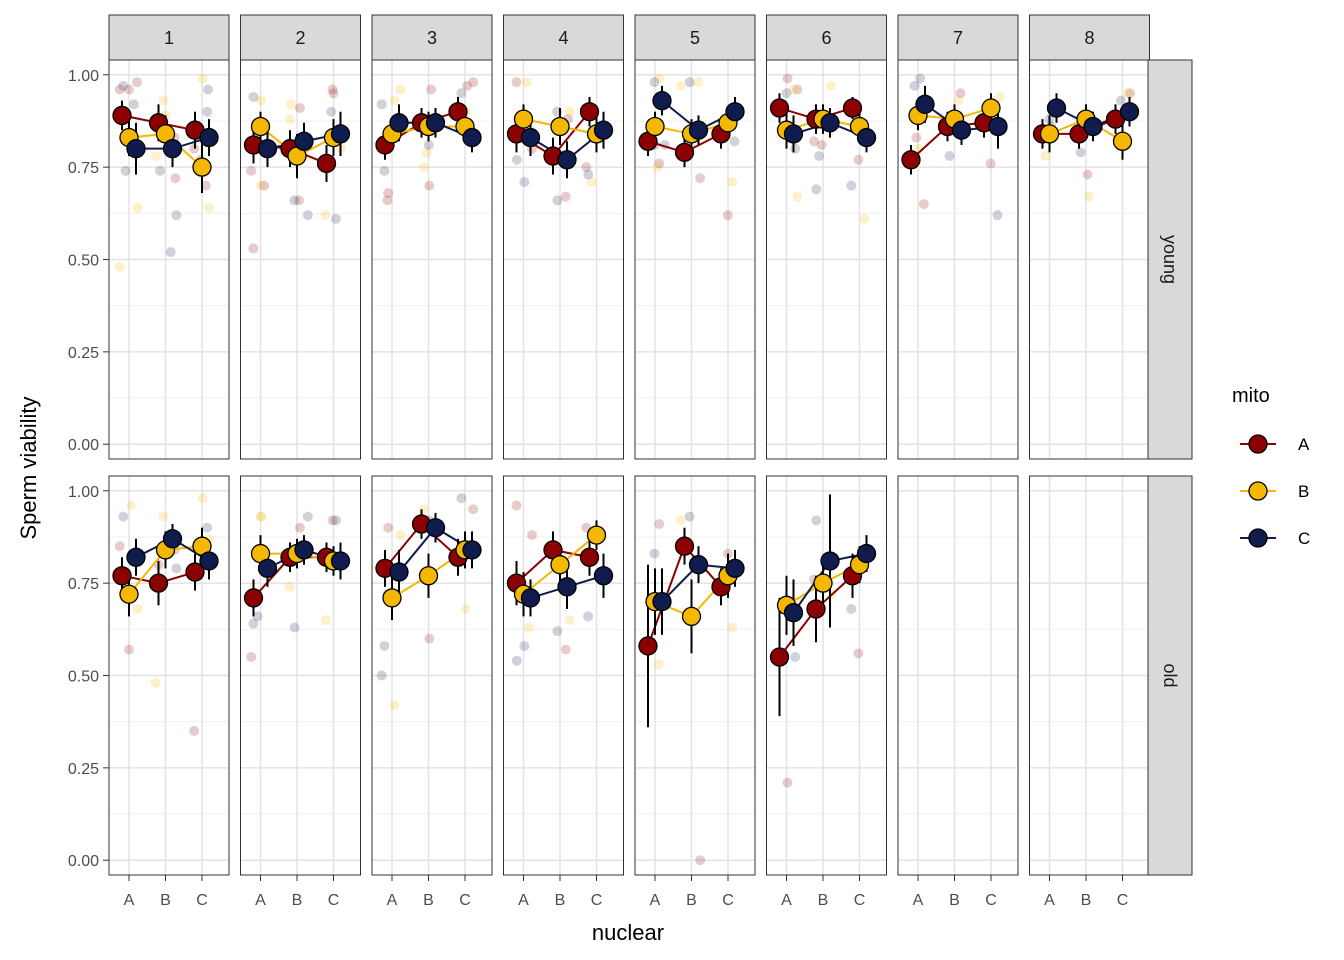 This screenshot has width=1344, height=960. Describe the element at coordinates (628, 932) in the screenshot. I see `x-axis-title: nuclear` at that location.